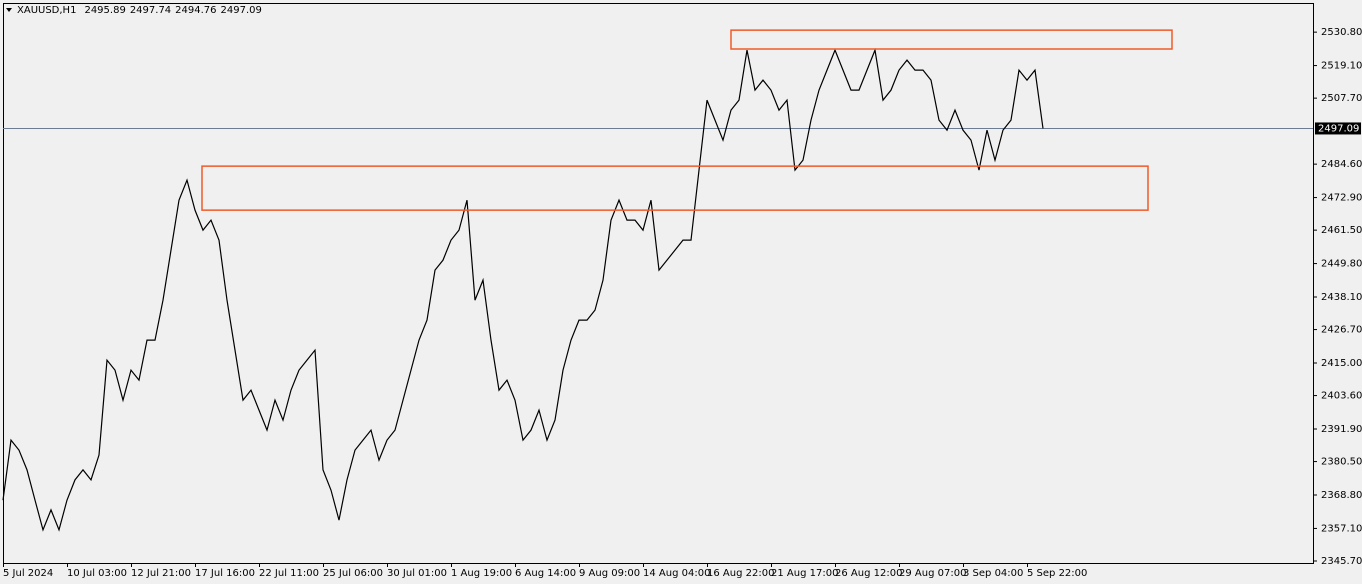 The height and width of the screenshot is (584, 1362). Describe the element at coordinates (932, 573) in the screenshot. I see `x-tick-label: 29 Aug 07:00` at that location.